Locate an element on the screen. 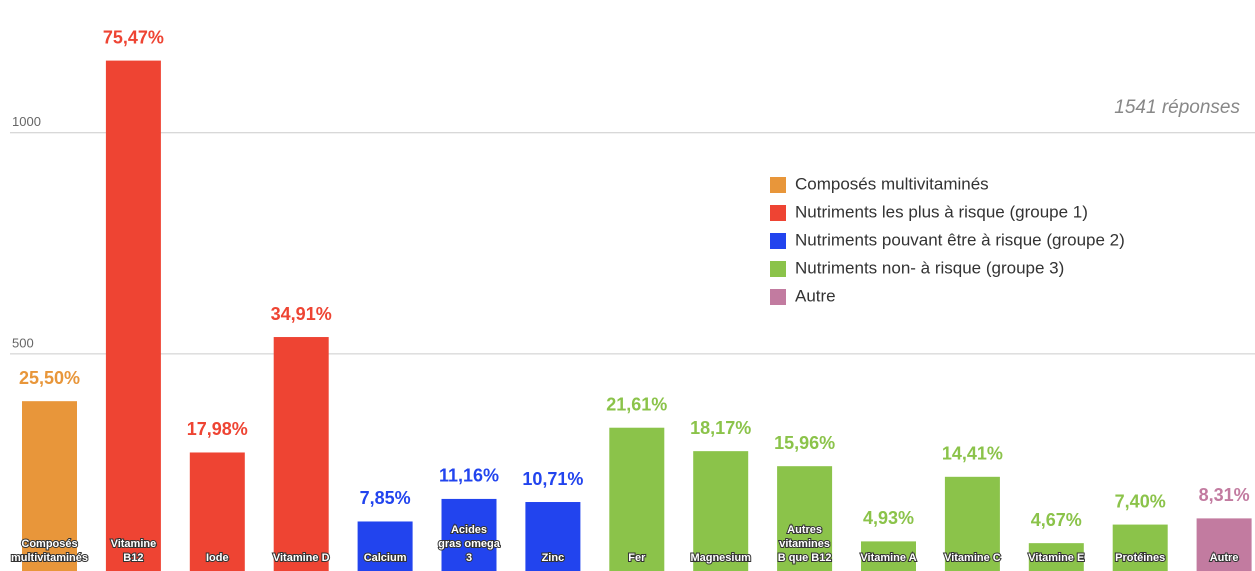 The width and height of the screenshot is (1255, 571). x-tick-label: Vitamine C is located at coordinates (972, 558).